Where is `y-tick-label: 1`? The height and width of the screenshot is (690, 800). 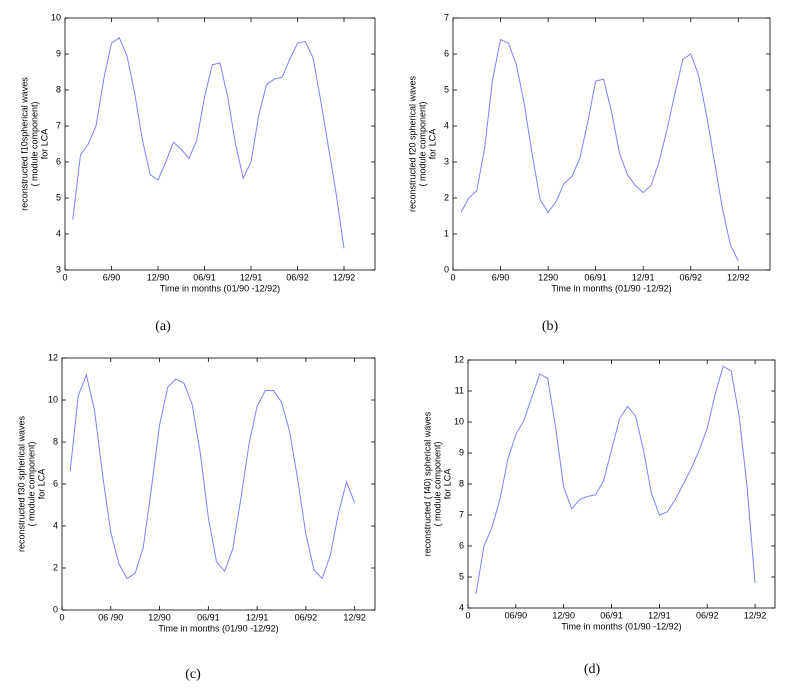
y-tick-label: 1 is located at coordinates (446, 233).